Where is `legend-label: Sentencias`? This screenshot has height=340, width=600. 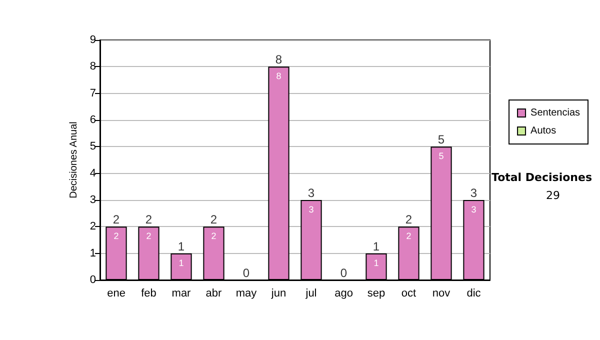
legend-label: Sentencias is located at coordinates (555, 113).